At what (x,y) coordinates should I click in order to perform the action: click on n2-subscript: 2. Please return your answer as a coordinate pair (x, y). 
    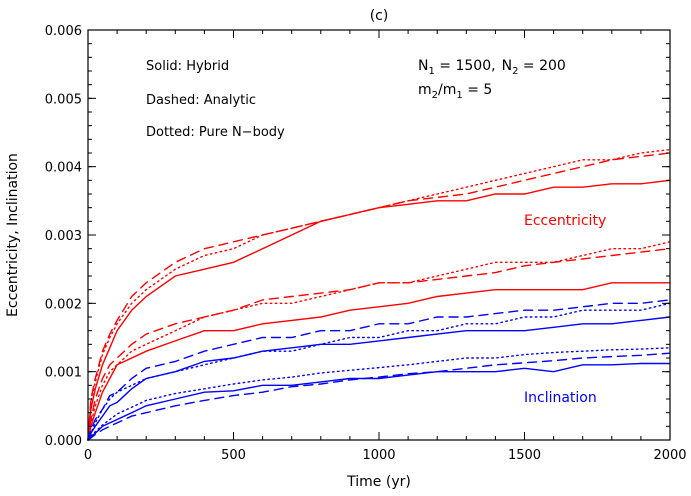
    Looking at the image, I should click on (515, 71).